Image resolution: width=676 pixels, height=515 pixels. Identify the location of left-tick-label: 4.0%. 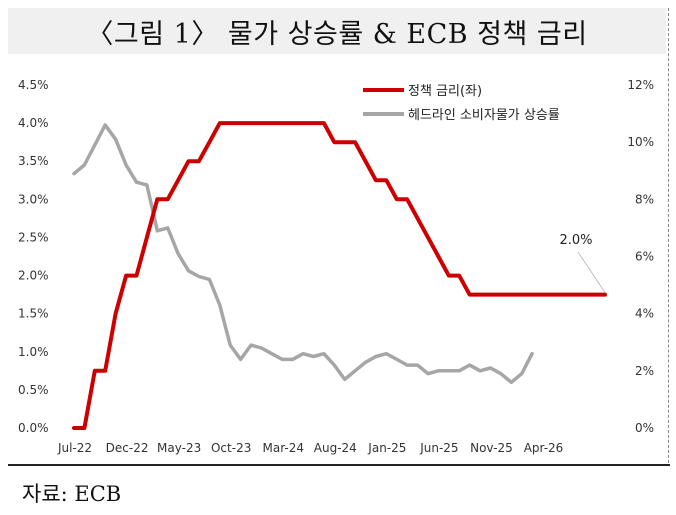
(33, 123).